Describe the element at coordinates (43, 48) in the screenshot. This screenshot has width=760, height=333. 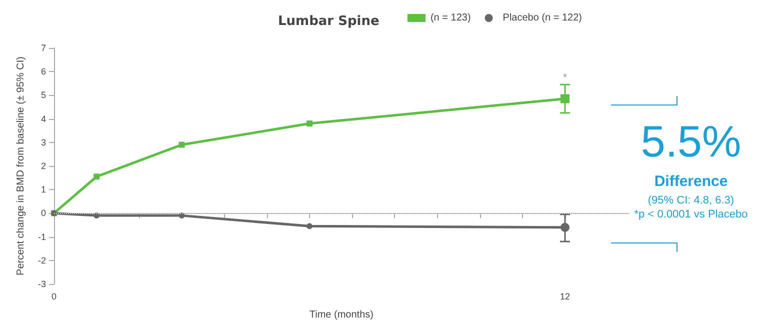
I see `y-tick-label: 7` at that location.